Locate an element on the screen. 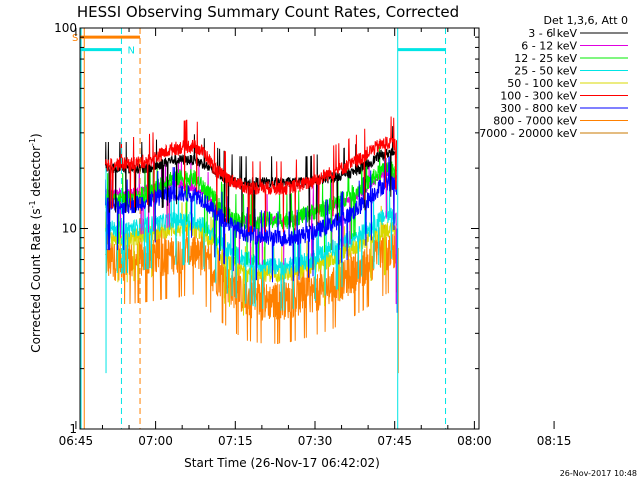 The width and height of the screenshot is (640, 485). x-tick-label-0700: 07:00 is located at coordinates (155, 441).